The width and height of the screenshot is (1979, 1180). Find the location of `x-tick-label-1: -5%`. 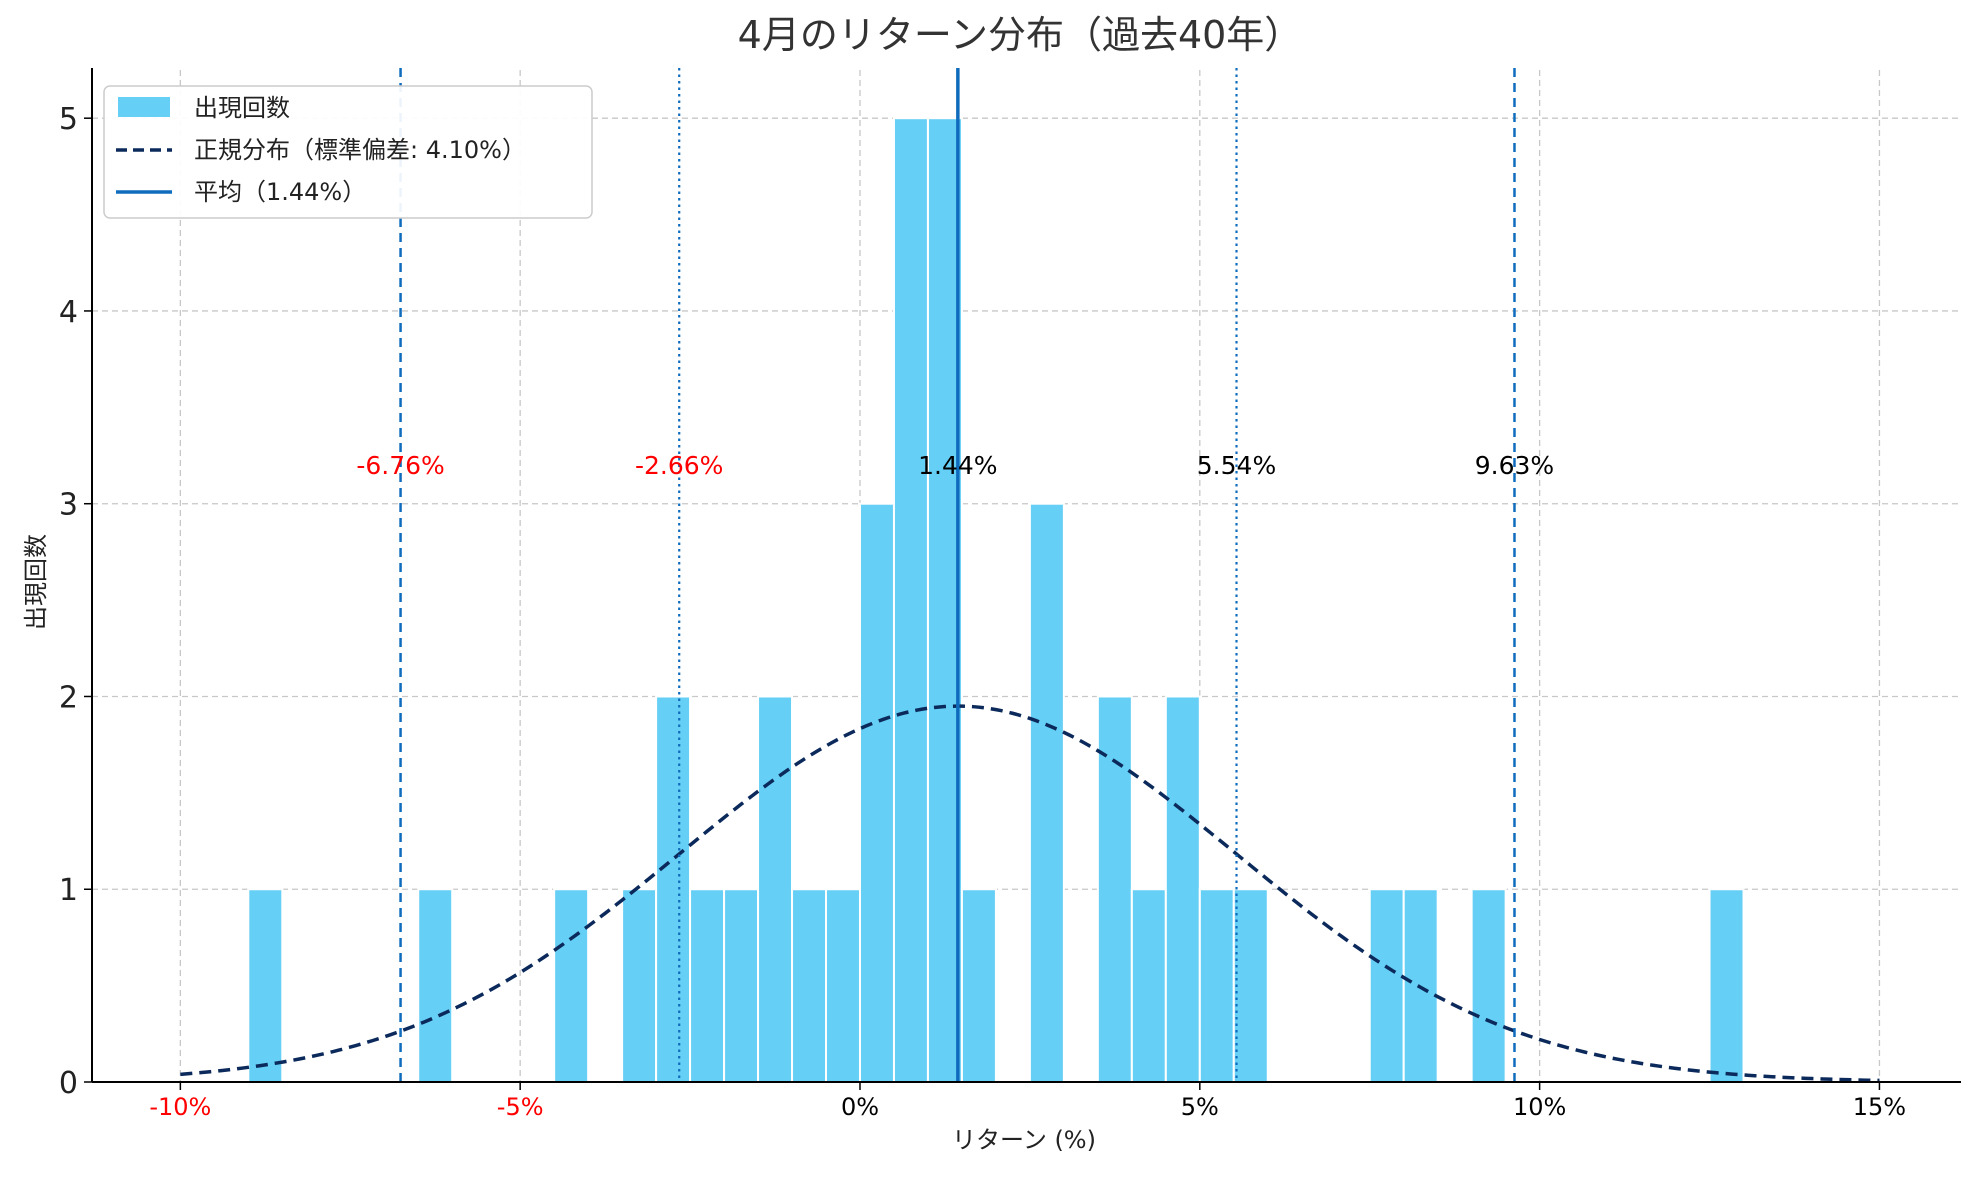

x-tick-label-1: -5% is located at coordinates (520, 1107).